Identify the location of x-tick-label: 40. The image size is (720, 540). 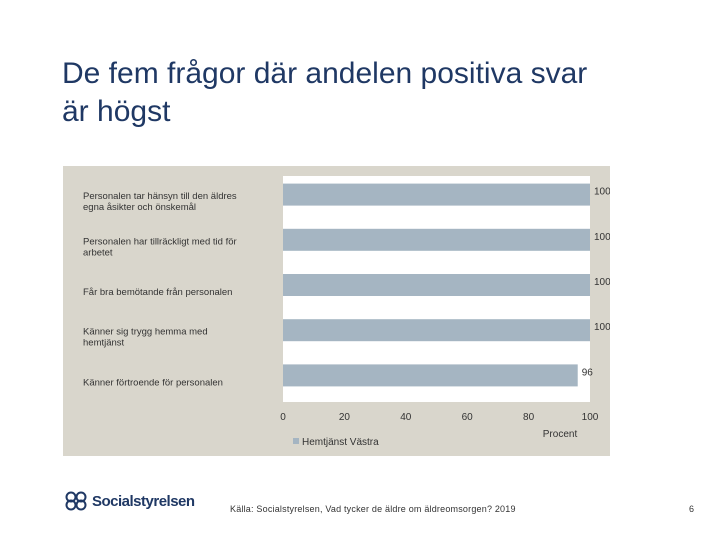
(406, 417).